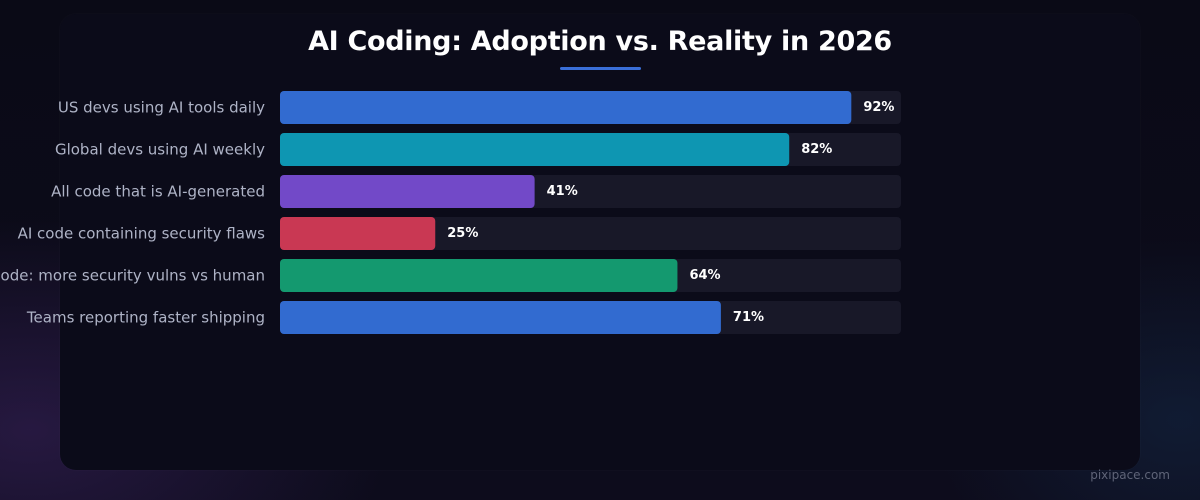  What do you see at coordinates (161, 108) in the screenshot?
I see `category-label: US devs using AI tools daily` at bounding box center [161, 108].